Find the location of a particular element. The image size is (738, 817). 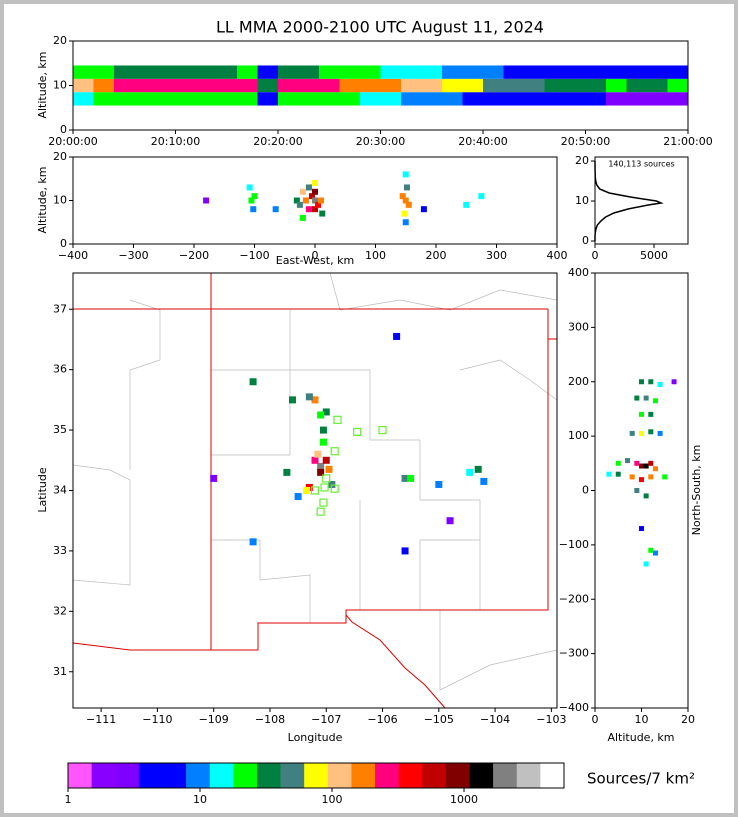

x-tick-label: 10 is located at coordinates (200, 799).